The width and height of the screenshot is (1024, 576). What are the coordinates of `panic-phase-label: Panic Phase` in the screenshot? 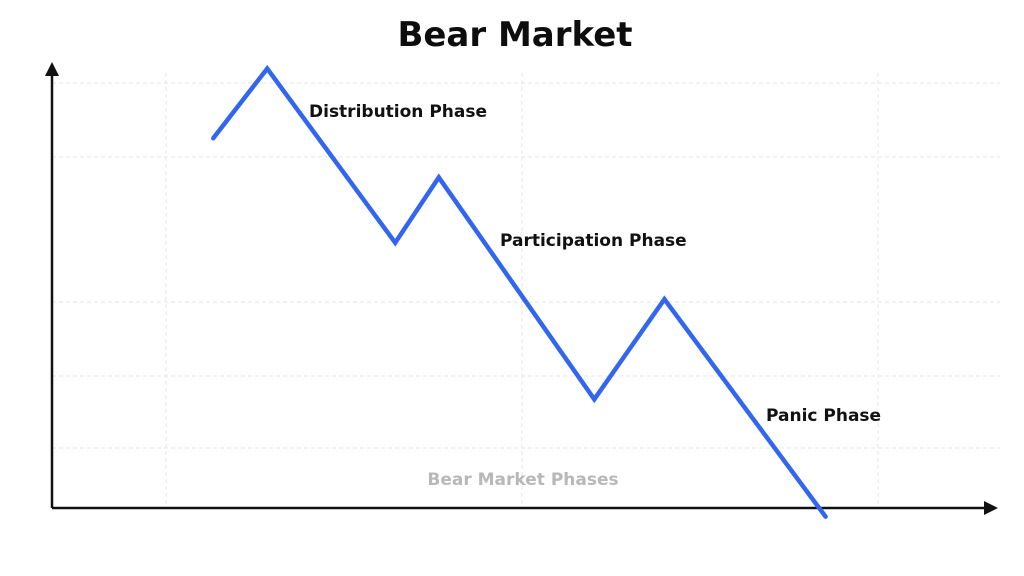 It's located at (823, 416).